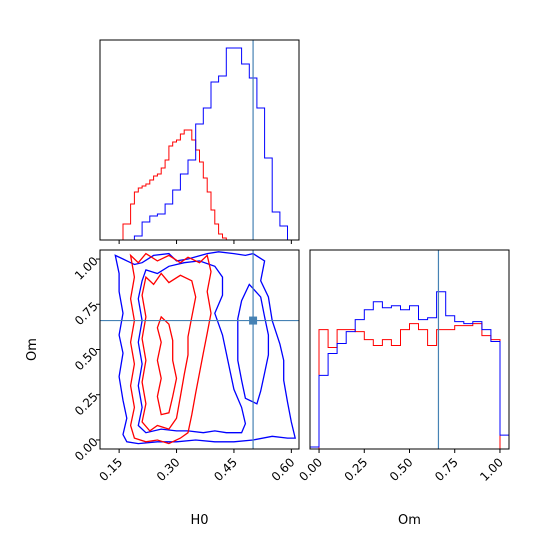 The image size is (550, 550). I want to click on contour-group, so click(205, 348).